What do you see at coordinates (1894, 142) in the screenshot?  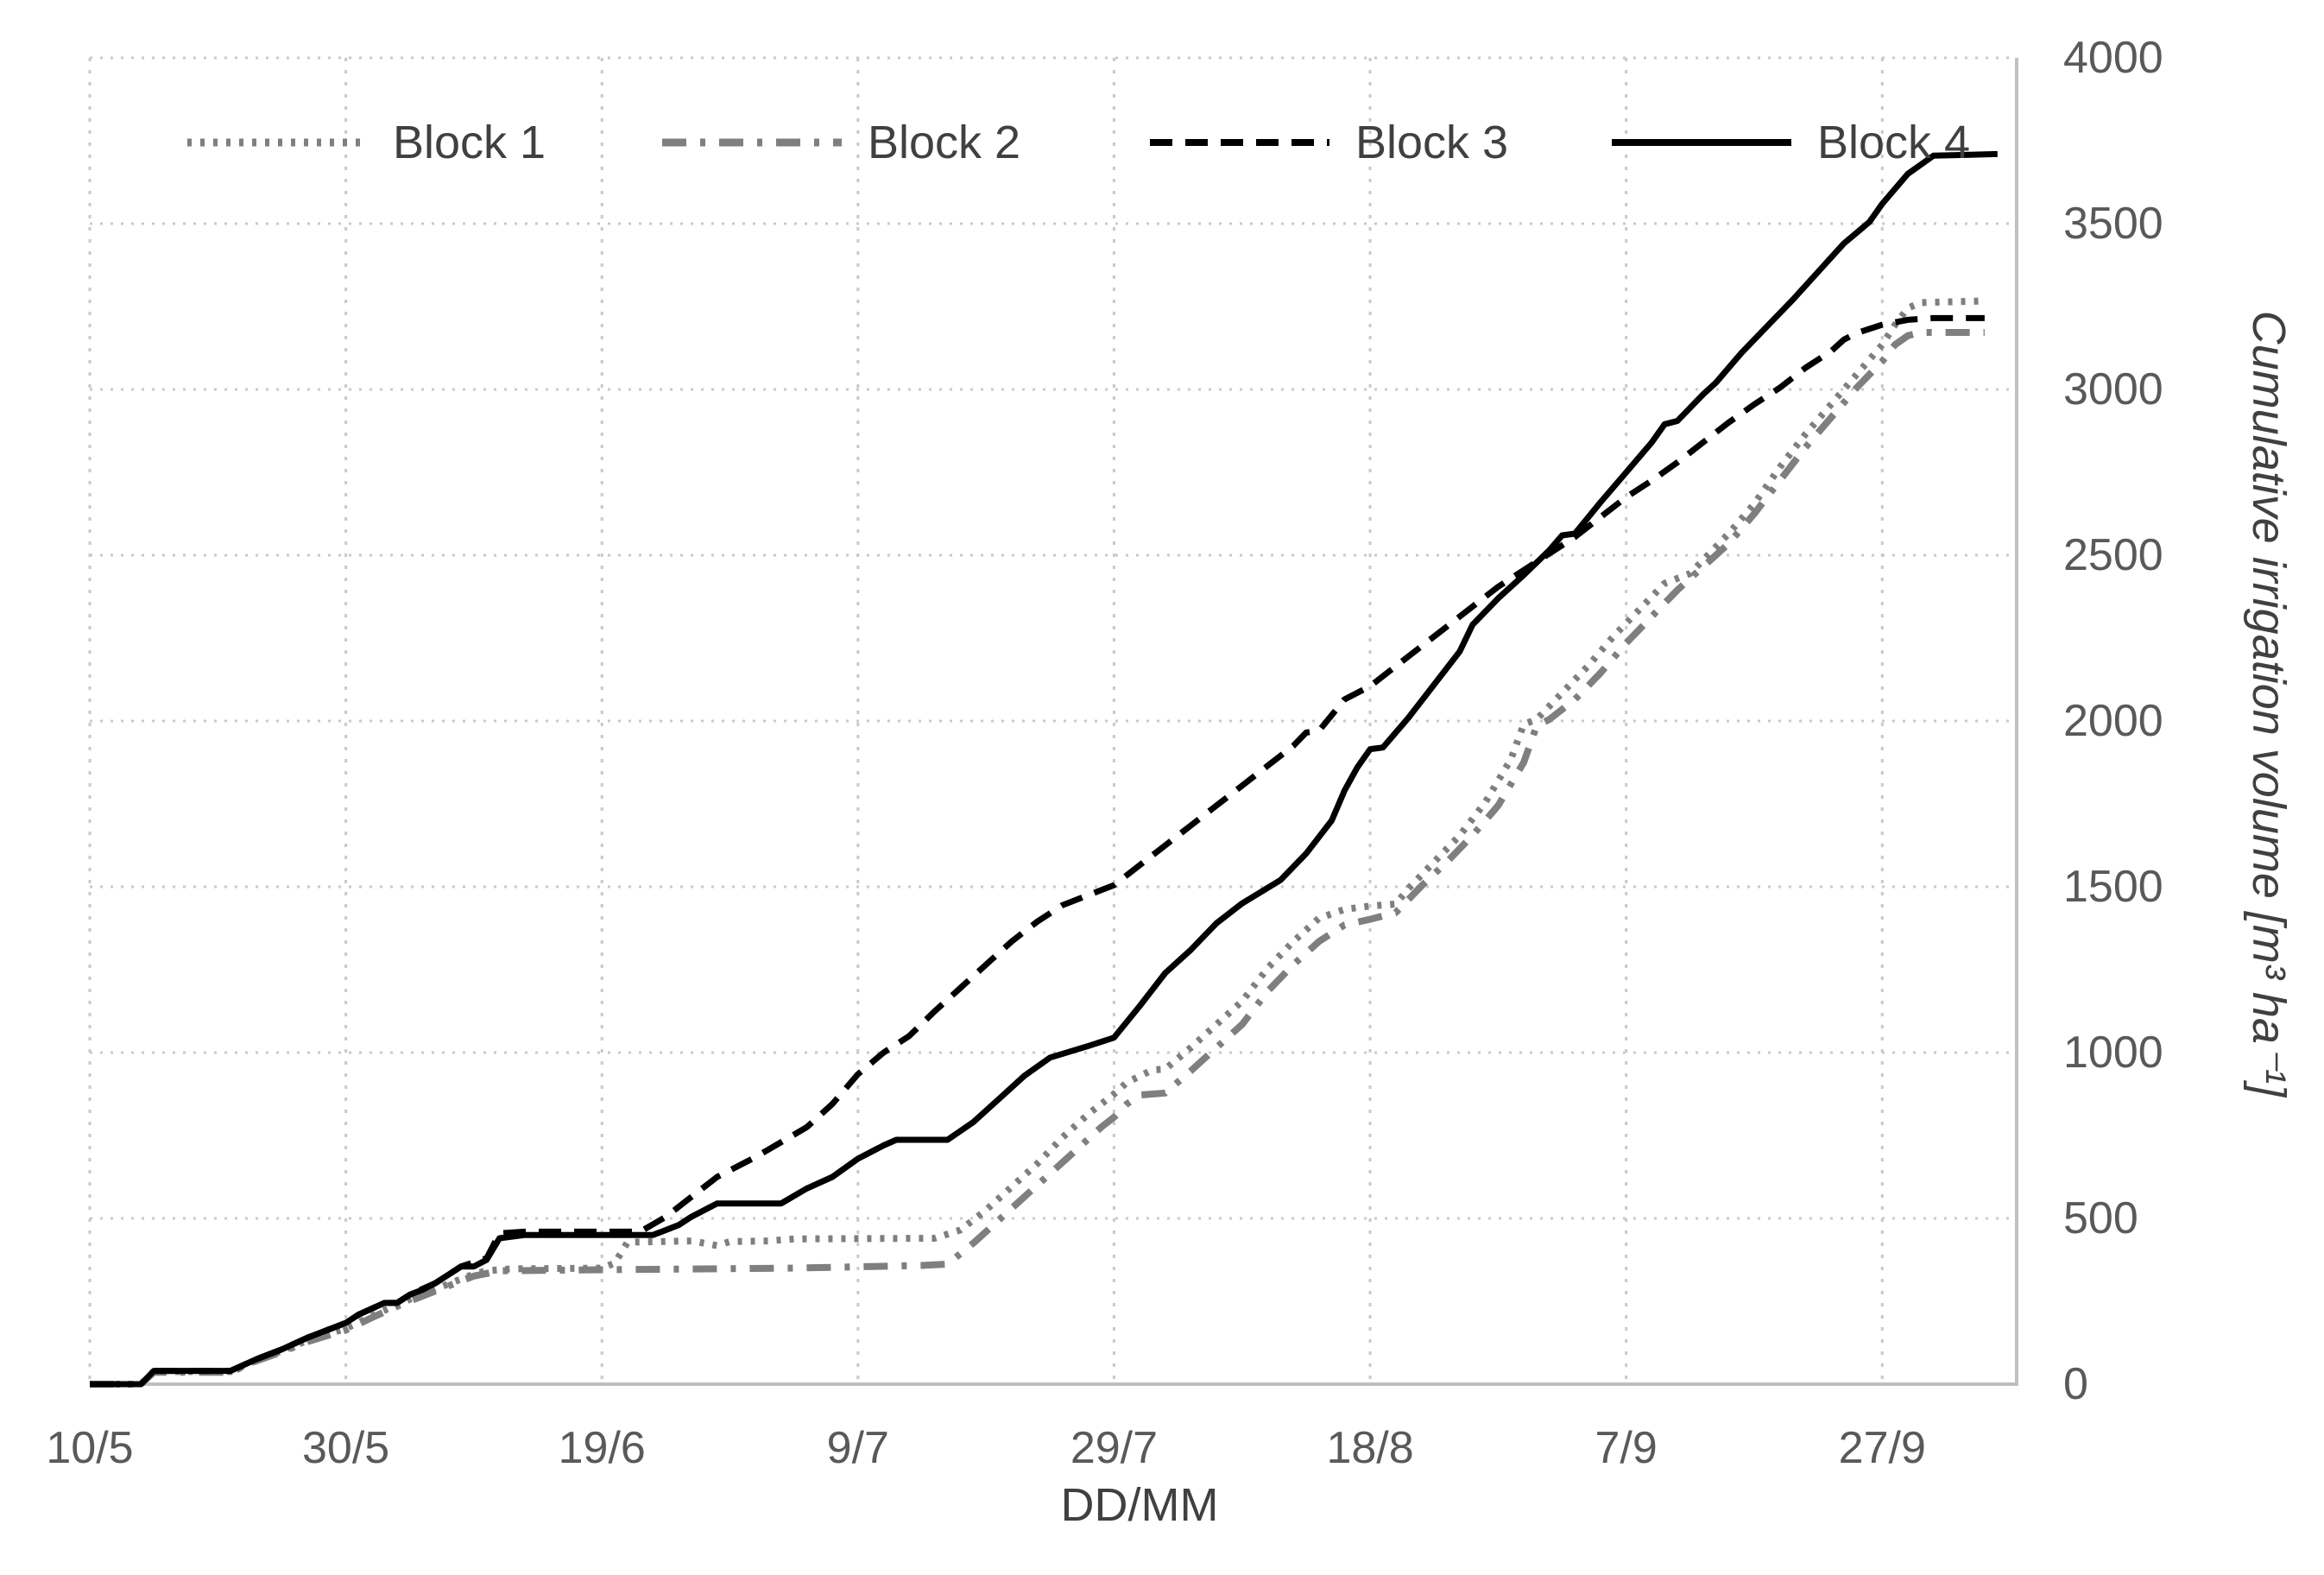 I see `legend-label: Block 4` at bounding box center [1894, 142].